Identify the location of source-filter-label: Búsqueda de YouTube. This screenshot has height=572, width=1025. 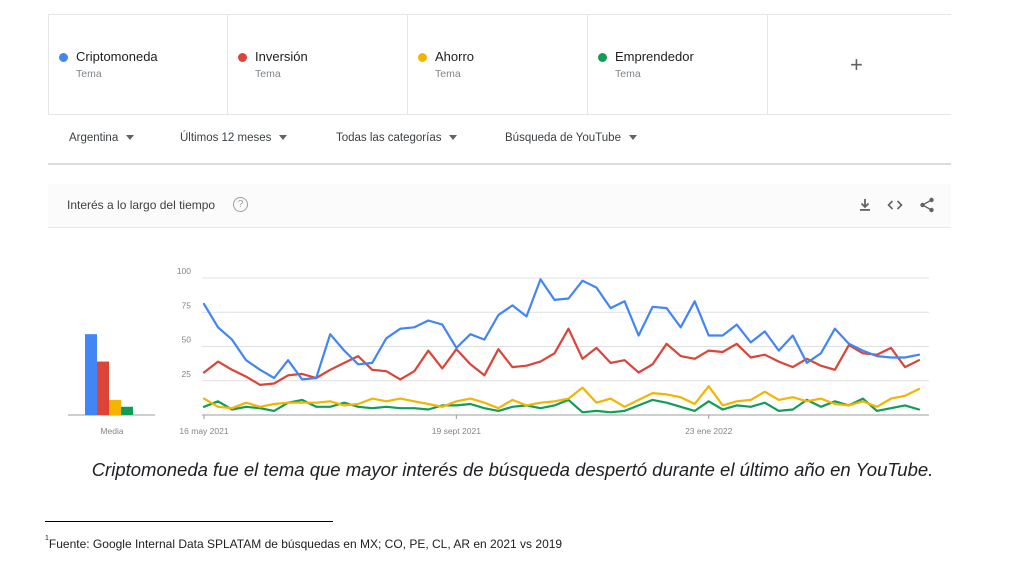
(563, 138).